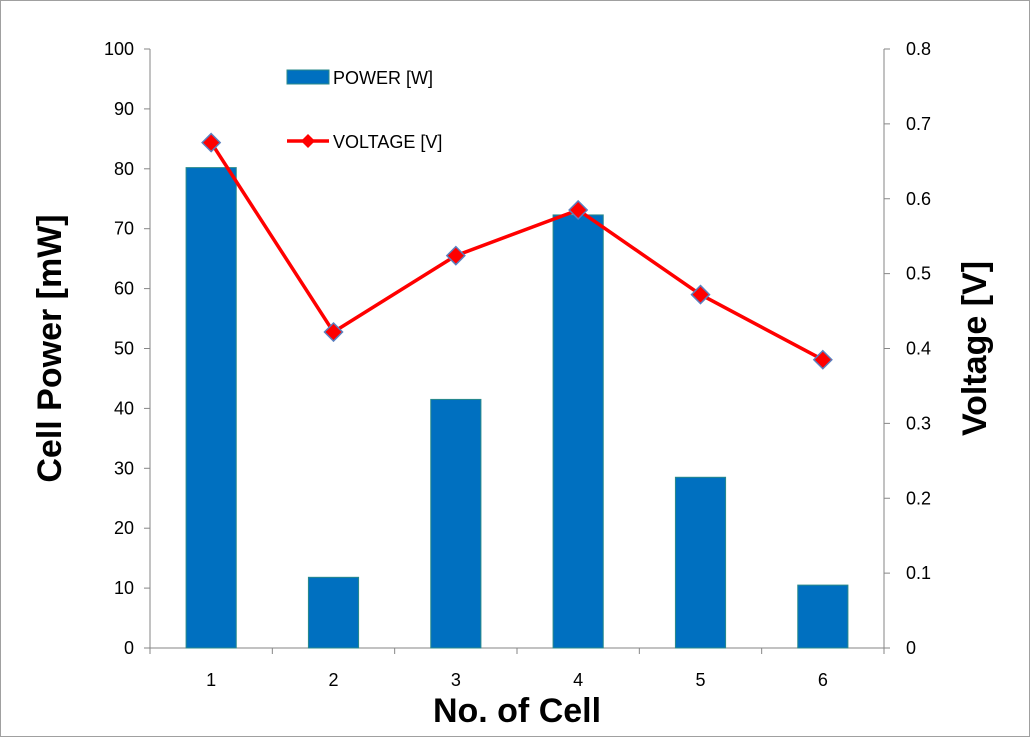 Image resolution: width=1030 pixels, height=737 pixels. I want to click on y-tick-label: 20, so click(124, 528).